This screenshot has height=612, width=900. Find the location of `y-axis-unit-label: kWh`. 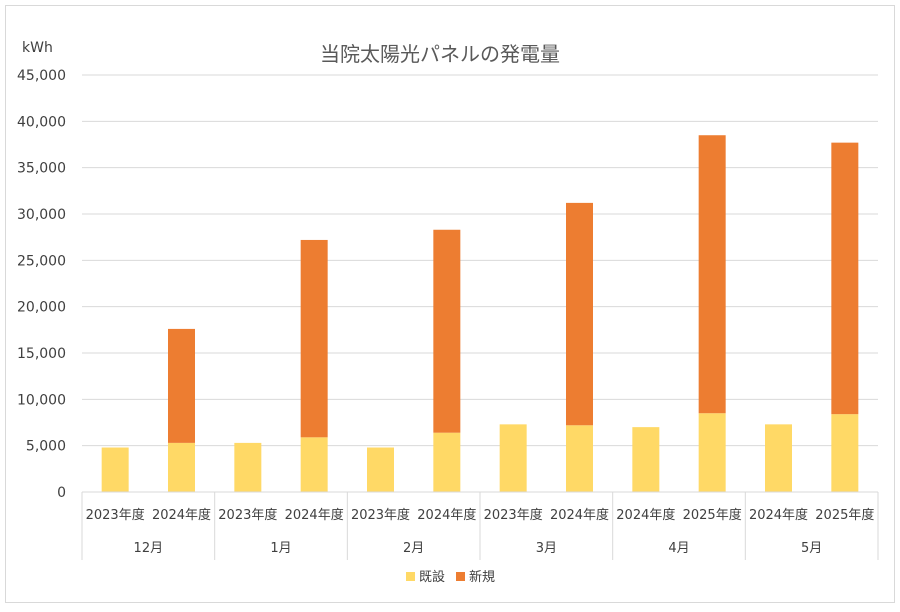

y-axis-unit-label: kWh is located at coordinates (37, 48).